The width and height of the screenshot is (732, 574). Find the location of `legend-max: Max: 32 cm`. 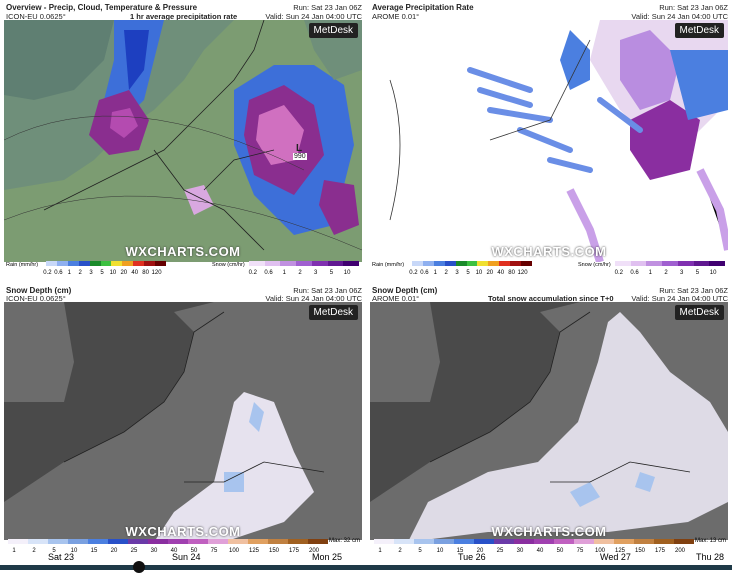

legend-max: Max: 32 cm is located at coordinates (344, 541).